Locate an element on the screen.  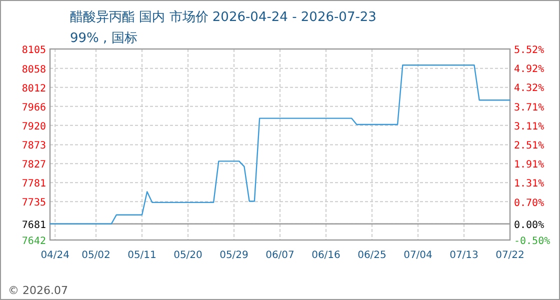
y2-tick-label: 3.71% is located at coordinates (529, 108).